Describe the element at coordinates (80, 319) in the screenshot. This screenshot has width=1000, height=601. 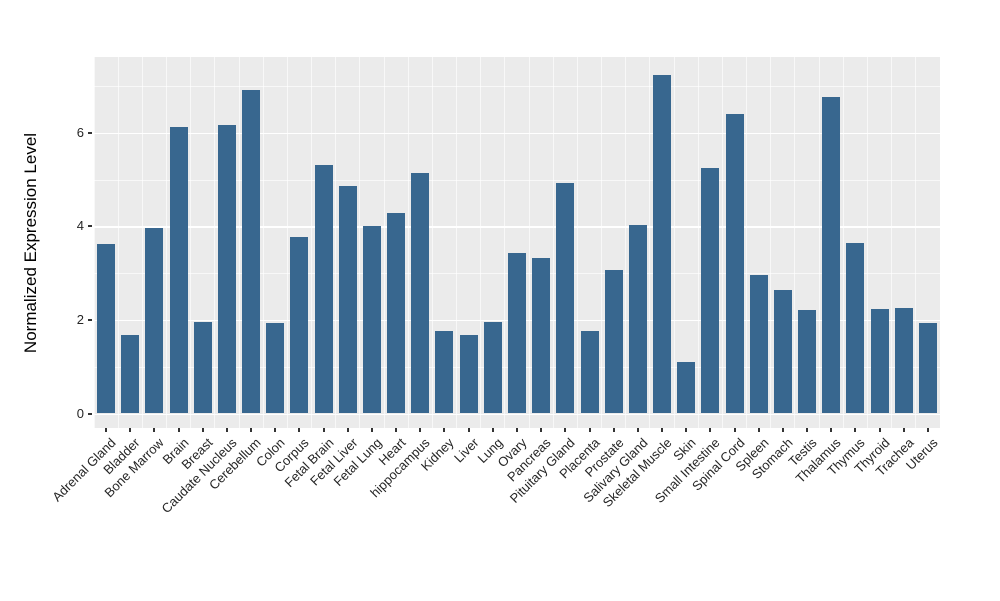
I see `y-tick-label: 2` at that location.